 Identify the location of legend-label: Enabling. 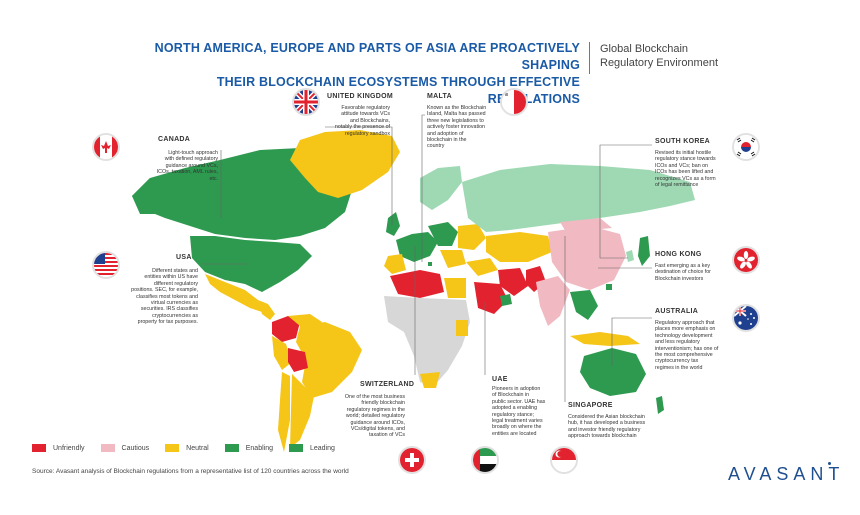
(259, 448).